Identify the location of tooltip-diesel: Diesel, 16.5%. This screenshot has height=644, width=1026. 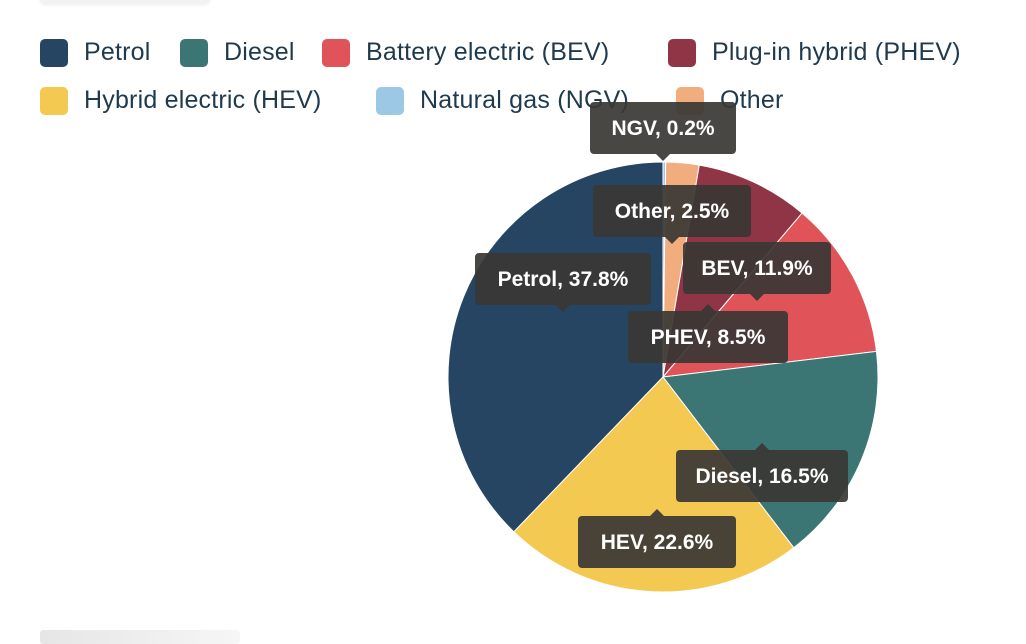
(762, 472).